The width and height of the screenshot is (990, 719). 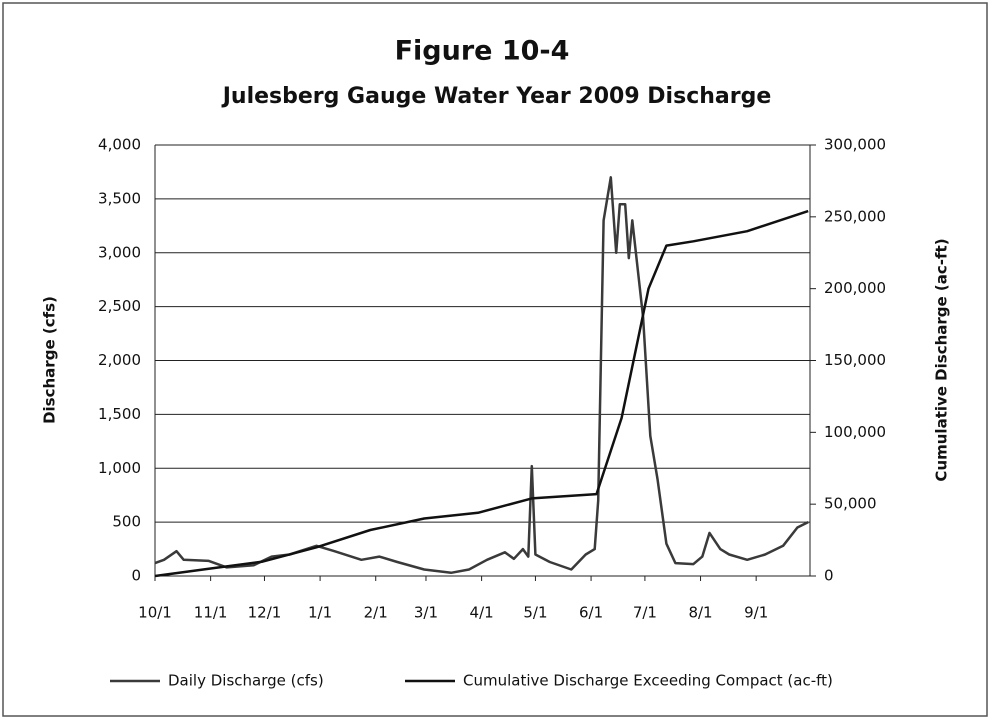 I want to click on x-tick-label: 8/1, so click(x=700, y=613).